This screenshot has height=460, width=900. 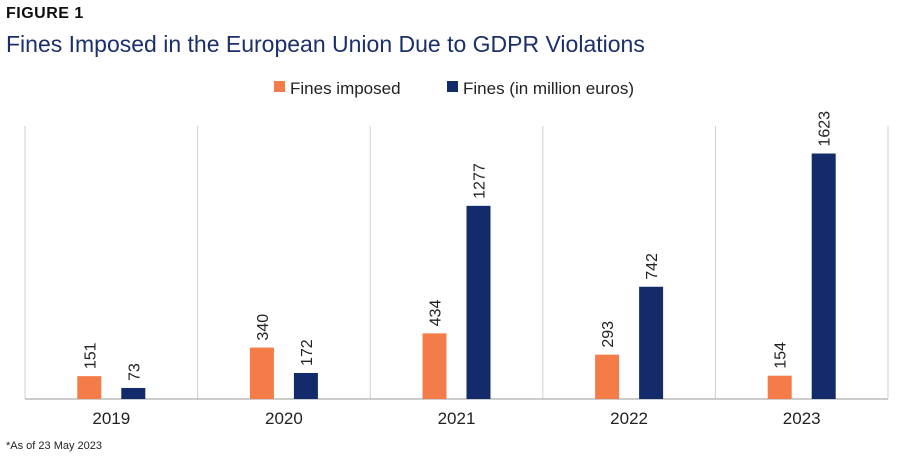 I want to click on legend: Fines imposed Fines (in million euros), so click(x=454, y=88).